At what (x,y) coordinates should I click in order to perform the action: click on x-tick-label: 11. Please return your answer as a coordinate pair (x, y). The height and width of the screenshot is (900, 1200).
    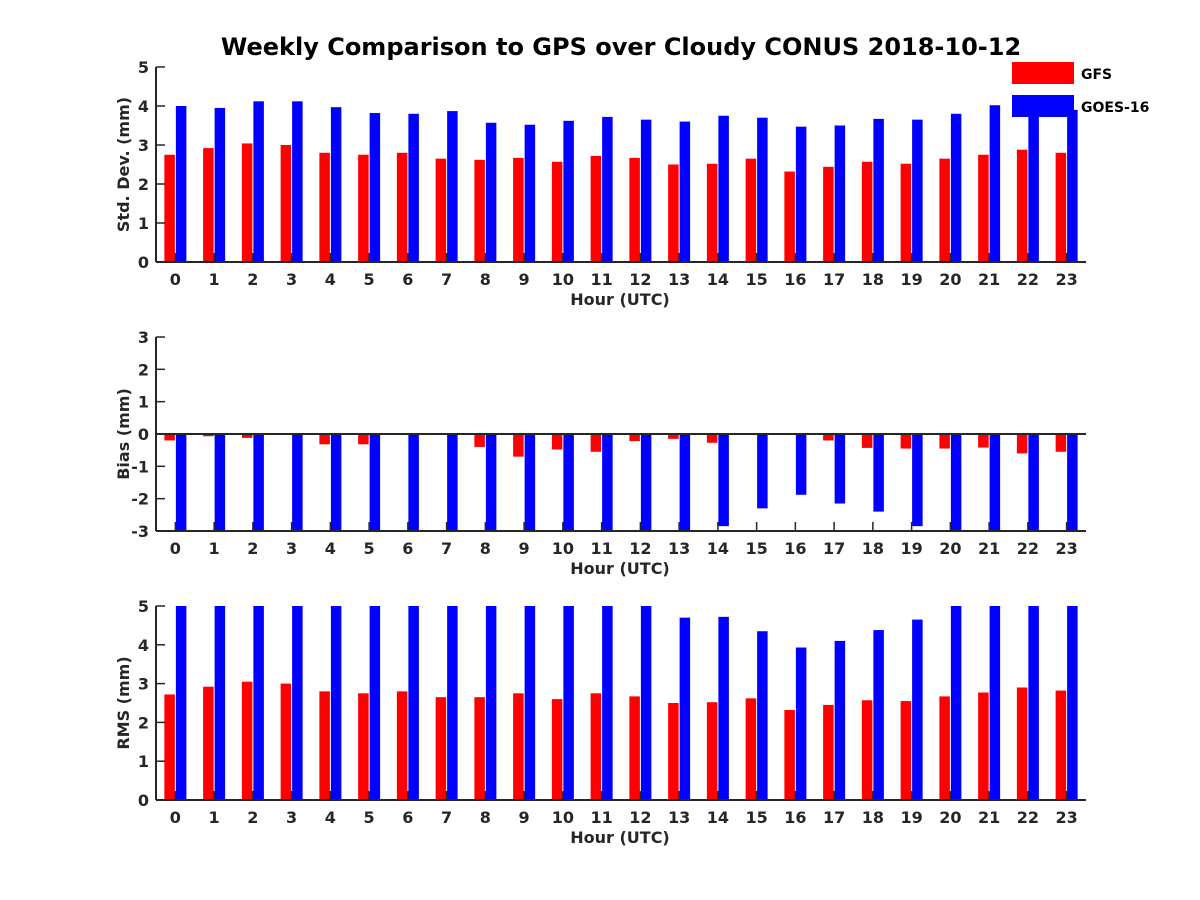
    Looking at the image, I should click on (601, 279).